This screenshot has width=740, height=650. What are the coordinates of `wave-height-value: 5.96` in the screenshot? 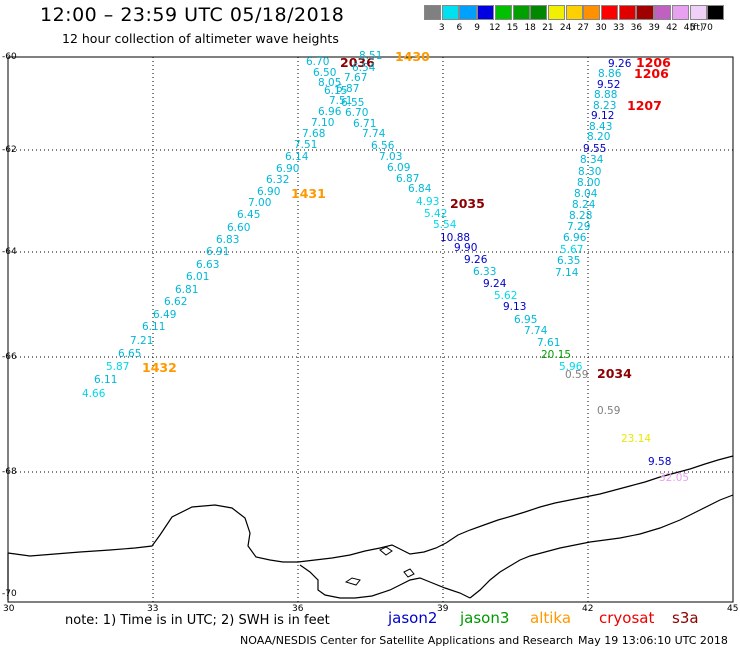 It's located at (571, 367).